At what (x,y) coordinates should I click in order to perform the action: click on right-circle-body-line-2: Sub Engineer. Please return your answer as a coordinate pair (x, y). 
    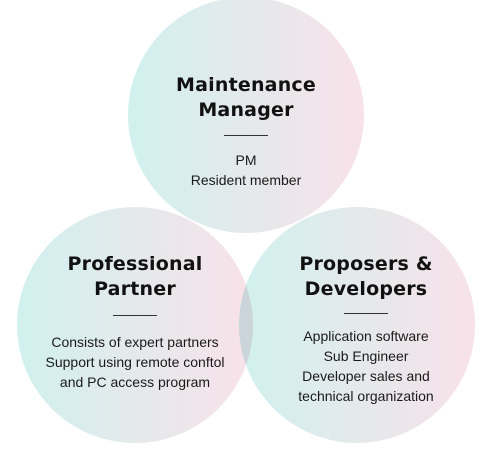
    Looking at the image, I should click on (366, 356).